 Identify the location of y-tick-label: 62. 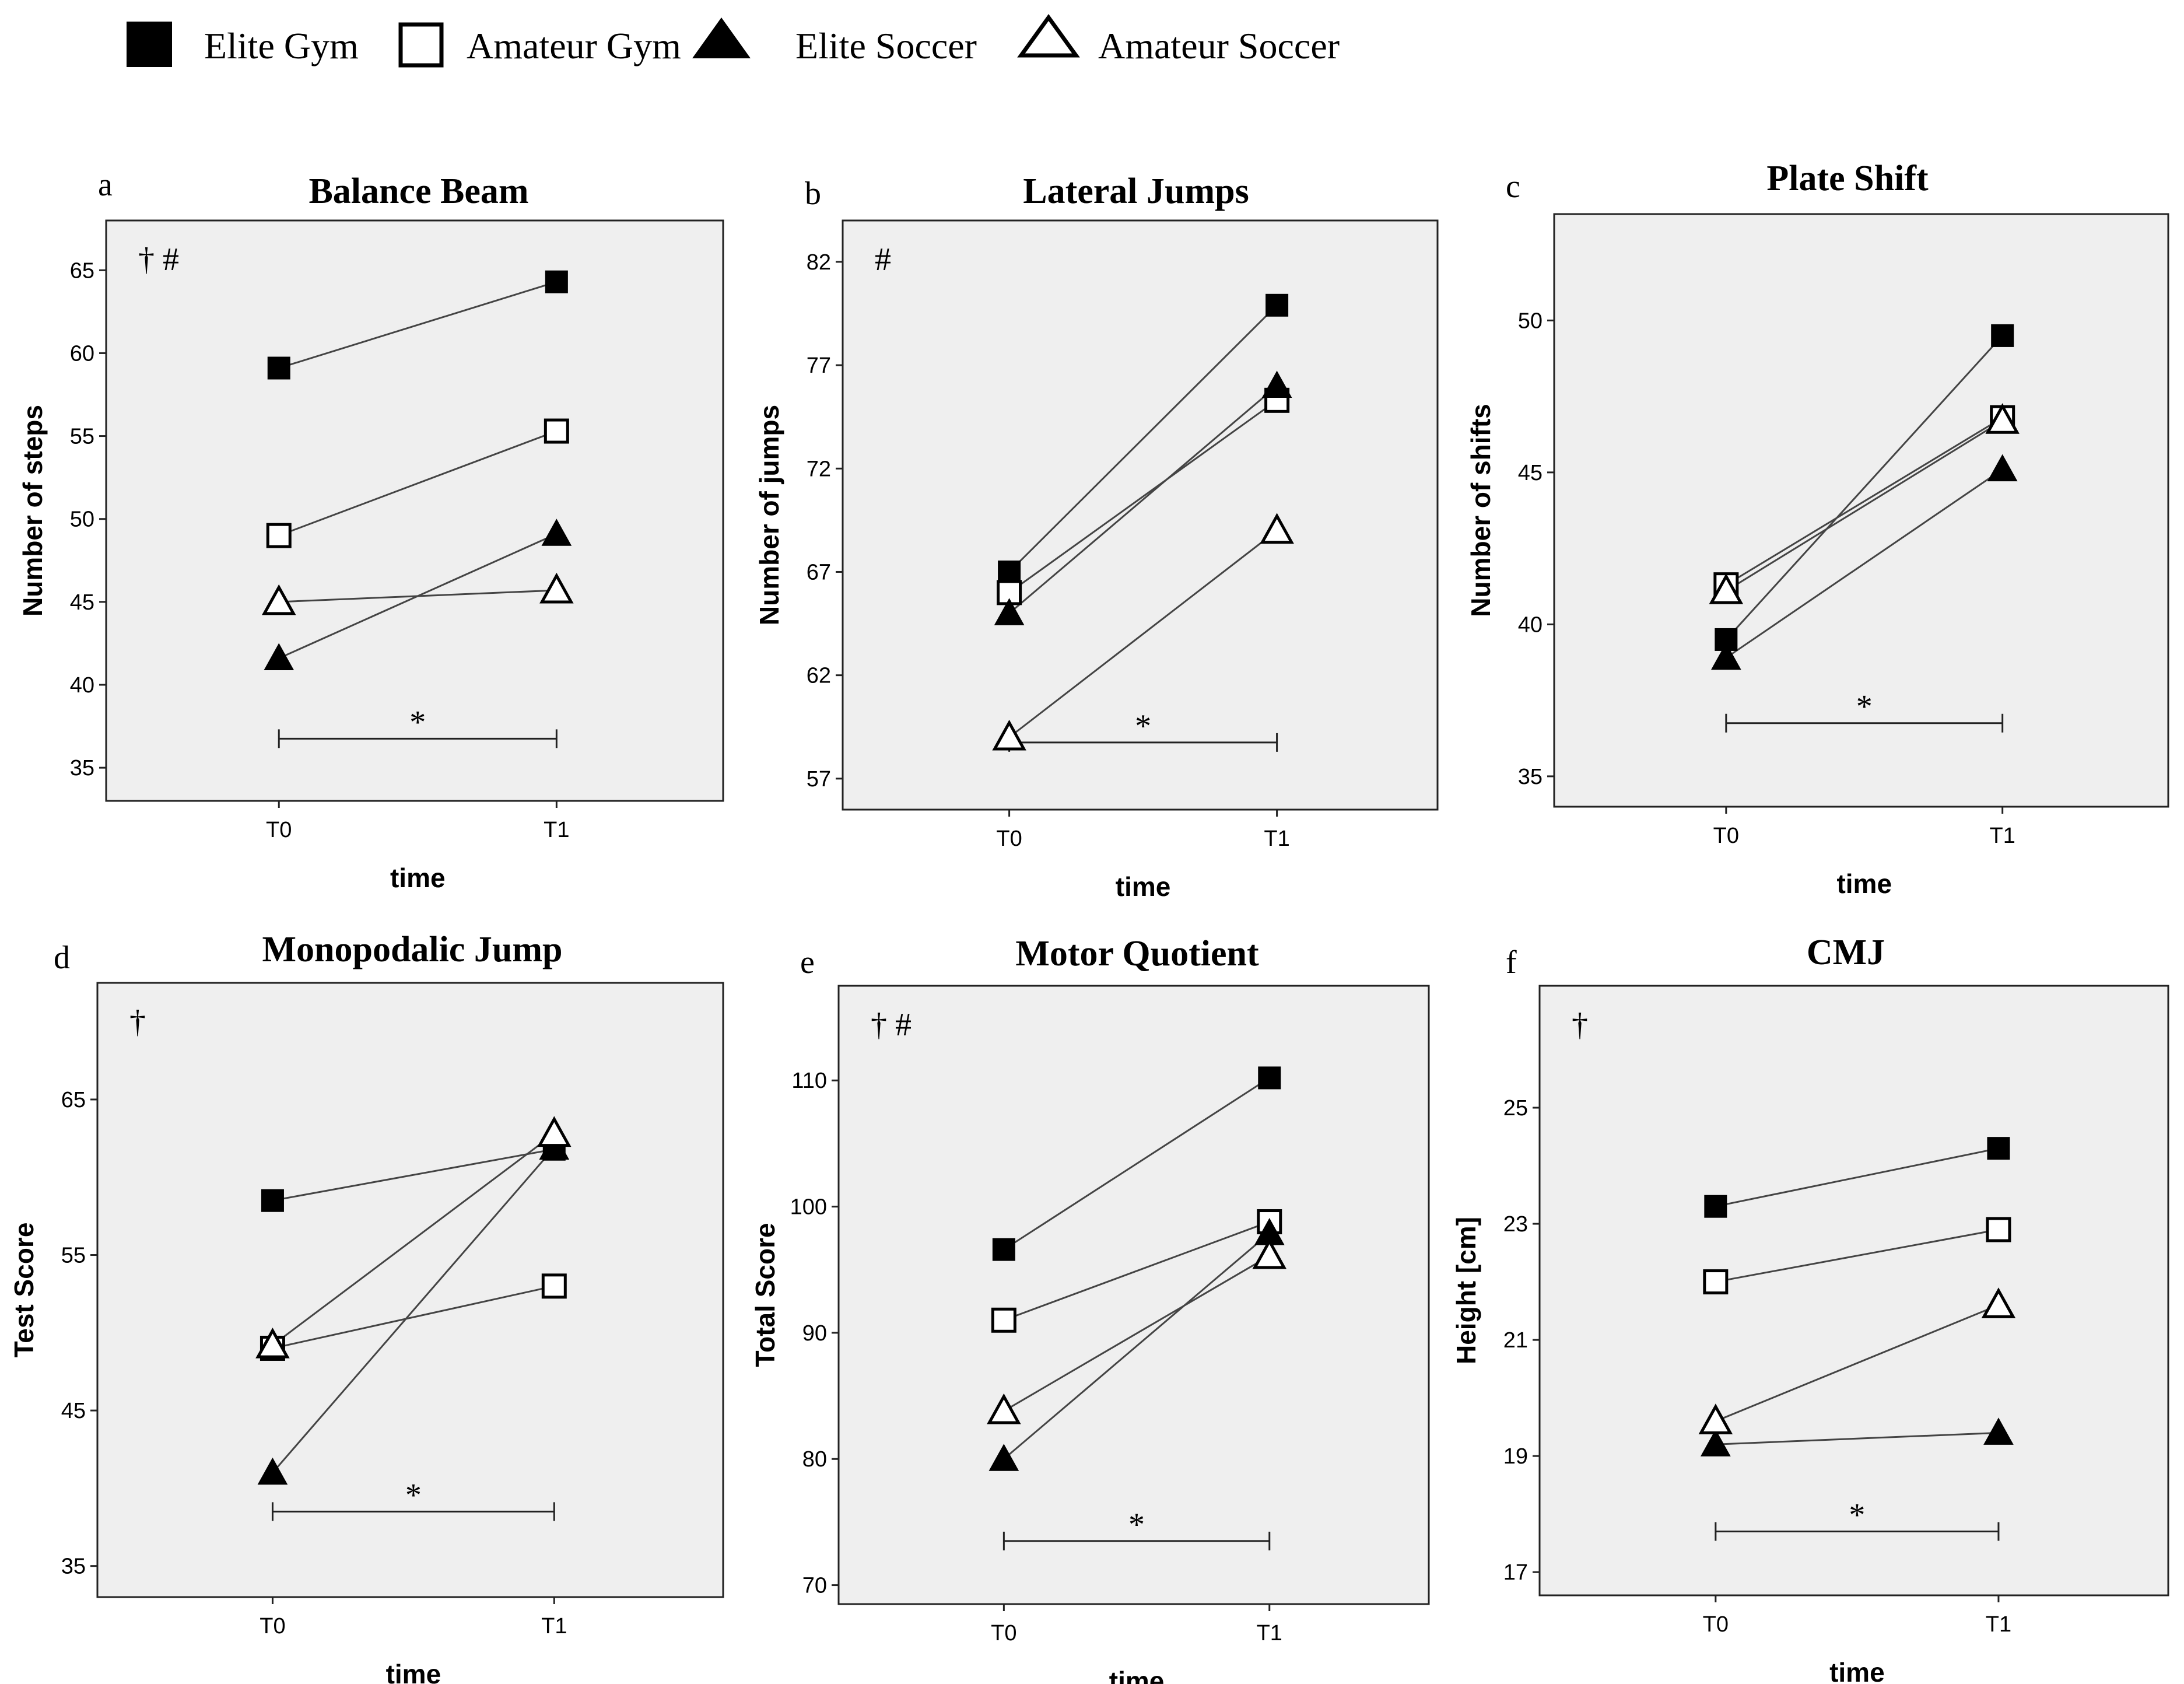
(819, 676).